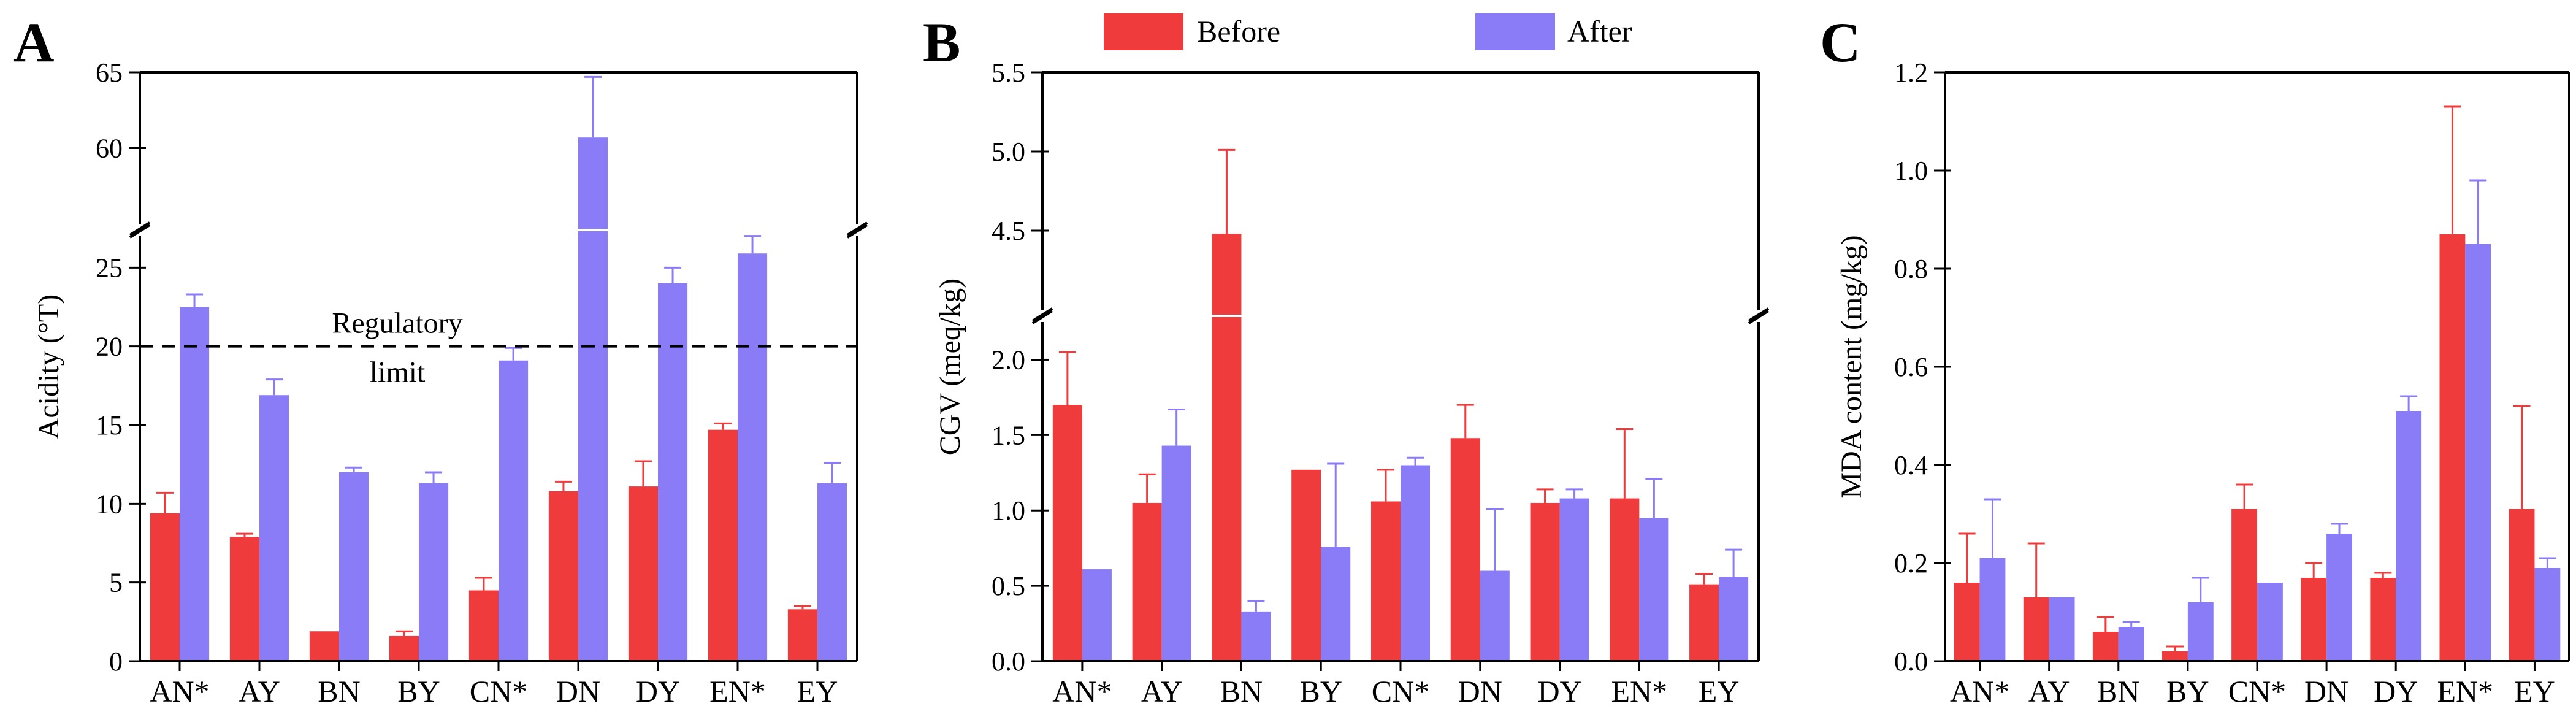 The height and width of the screenshot is (725, 2576). What do you see at coordinates (1911, 465) in the screenshot?
I see `y-tick-label: 0.4` at bounding box center [1911, 465].